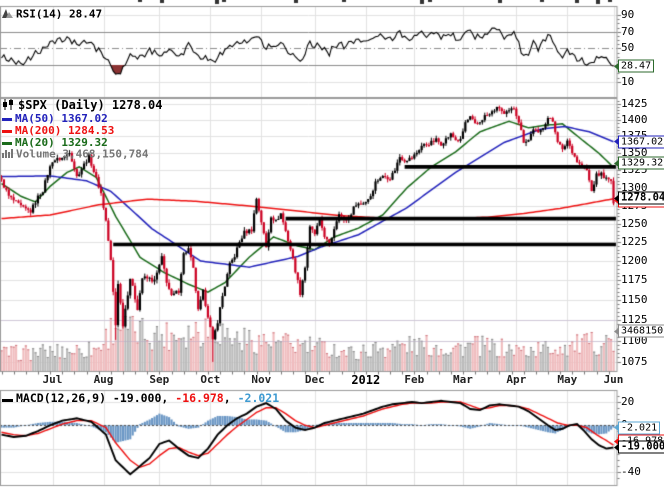  What do you see at coordinates (61, 118) in the screenshot?
I see `ma50-legend-text: MA(50) 1367.02` at bounding box center [61, 118].